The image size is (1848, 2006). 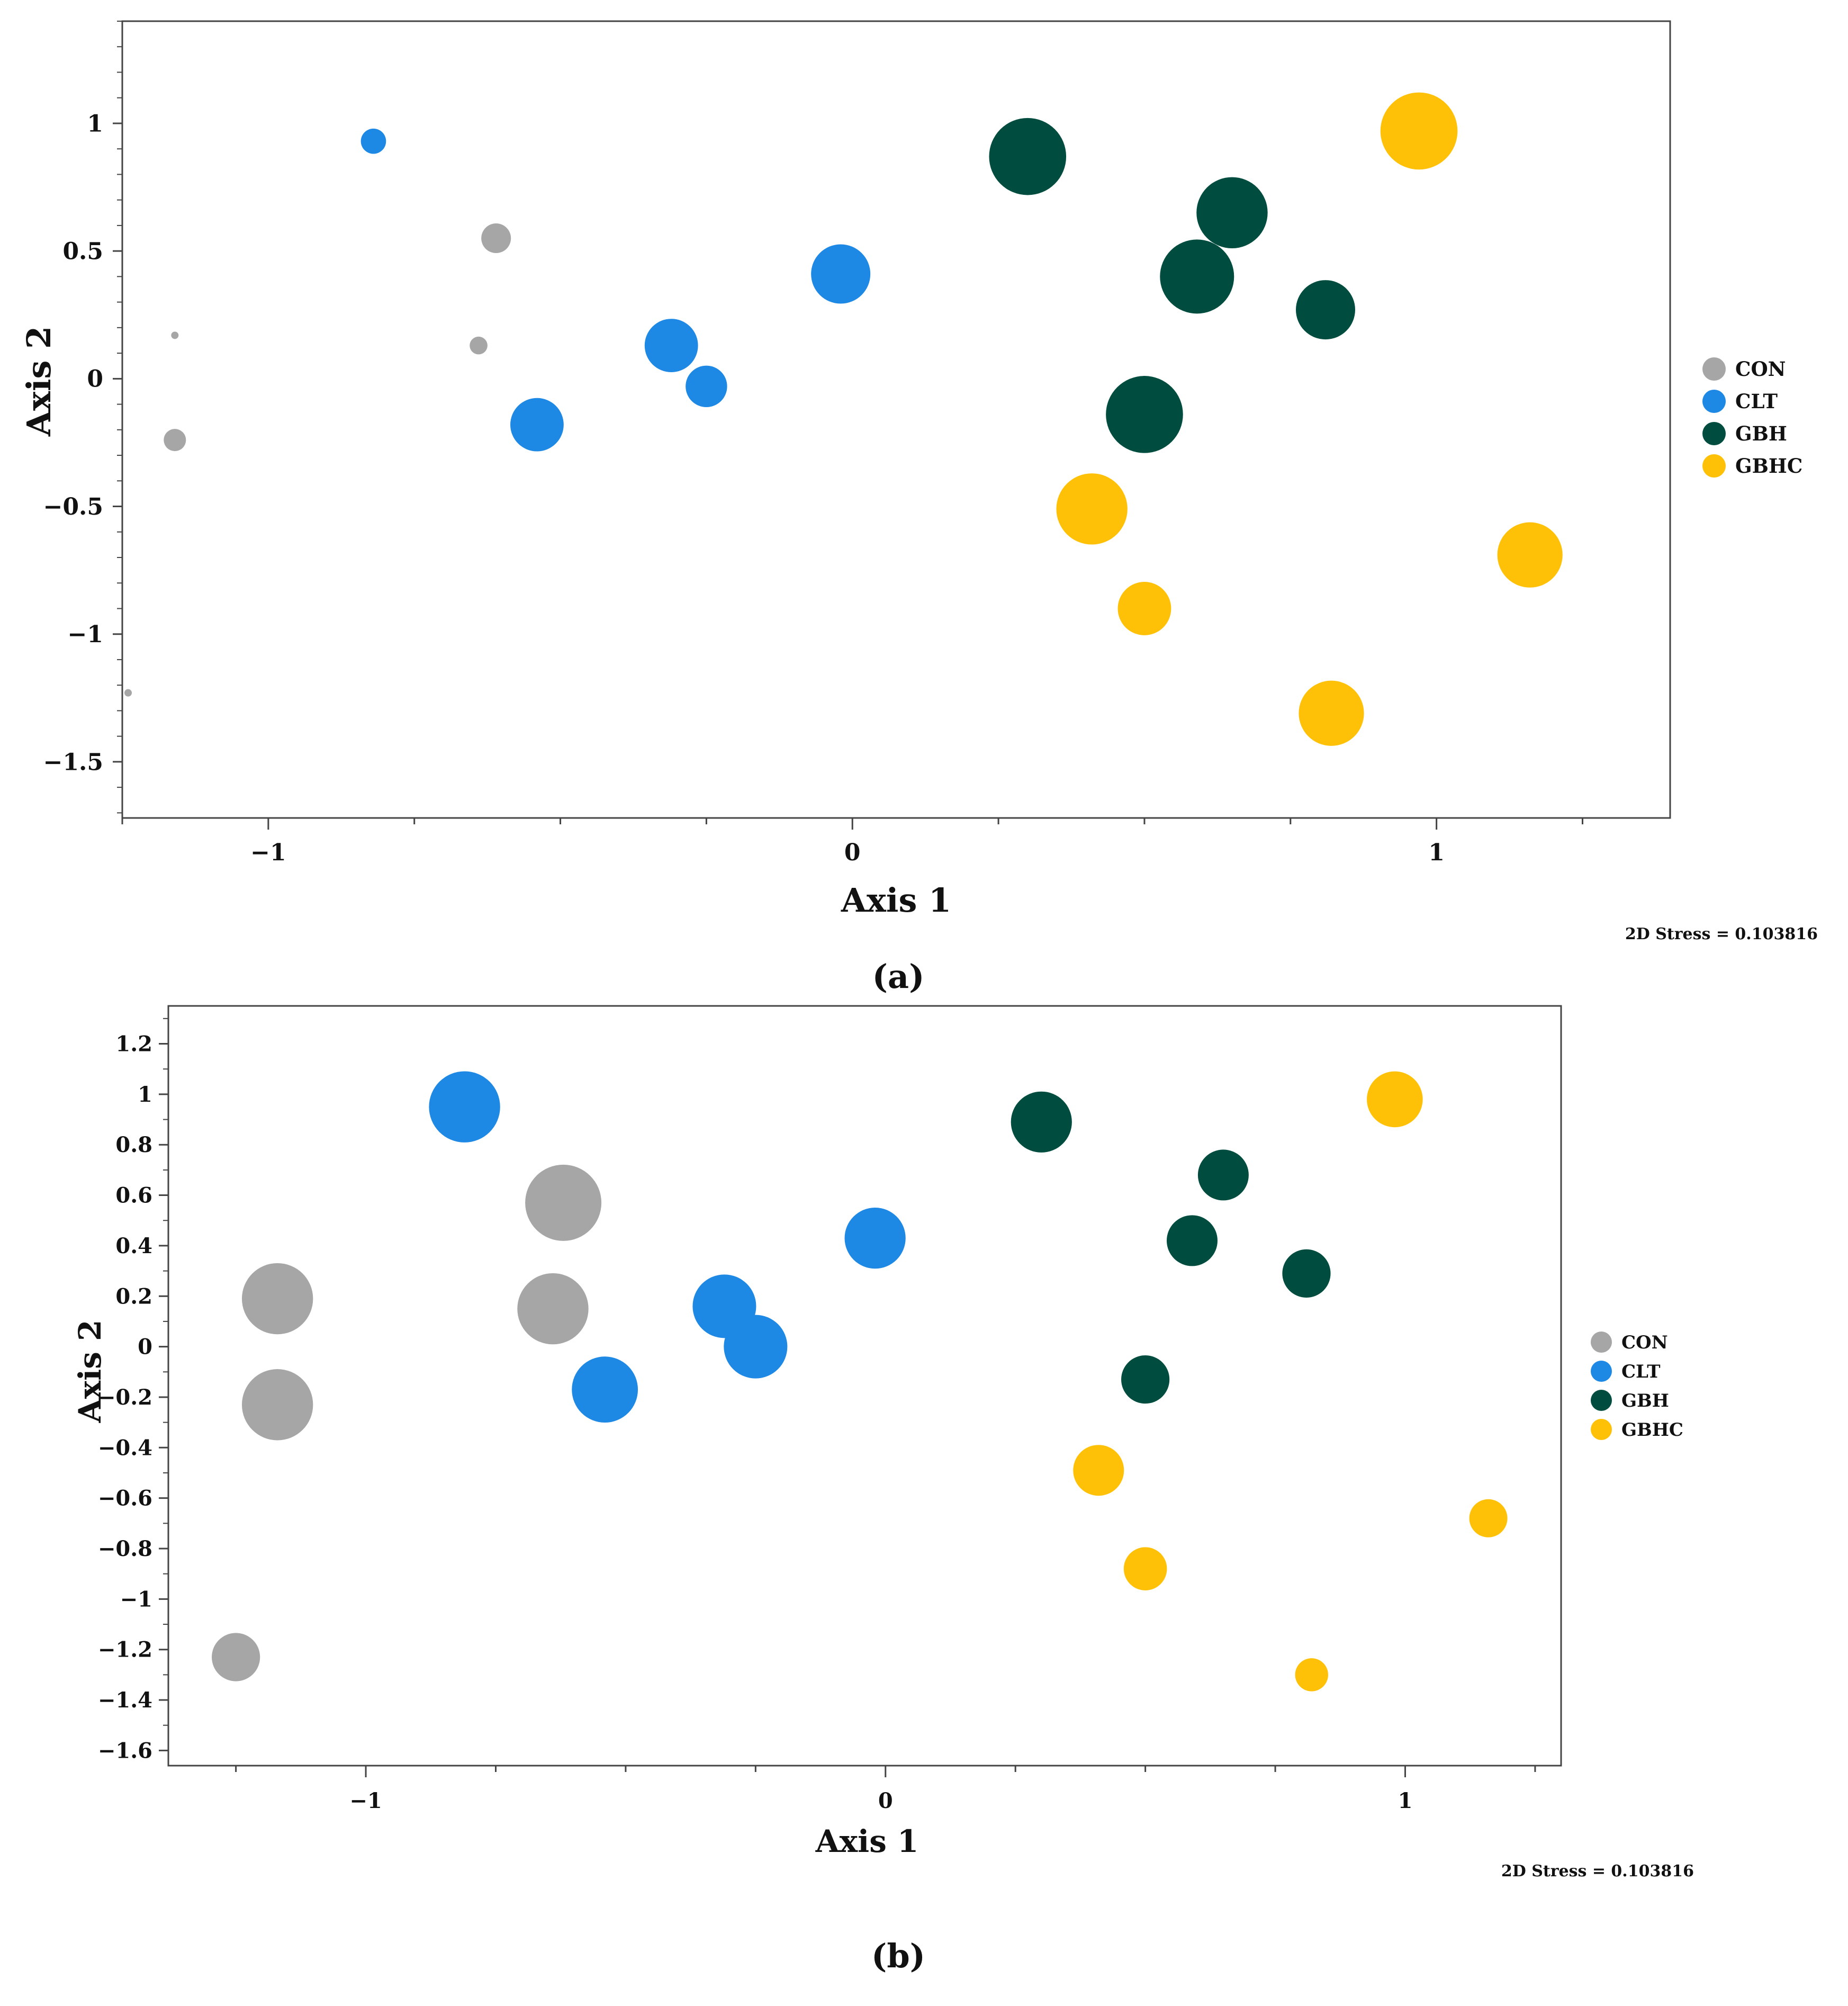 I want to click on y-axis-title-a: Axis 2, so click(x=39, y=381).